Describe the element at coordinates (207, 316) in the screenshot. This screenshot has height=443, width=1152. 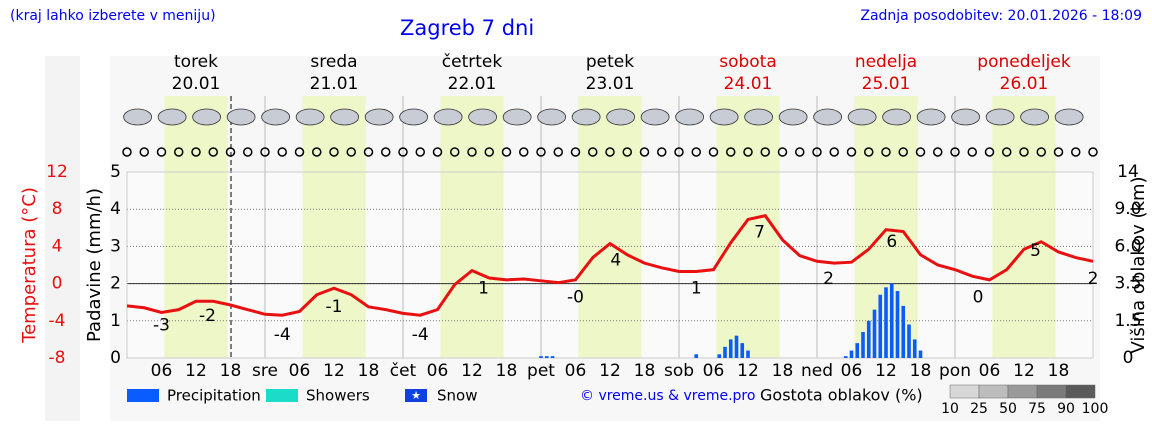
I see `temp-label: -2` at that location.